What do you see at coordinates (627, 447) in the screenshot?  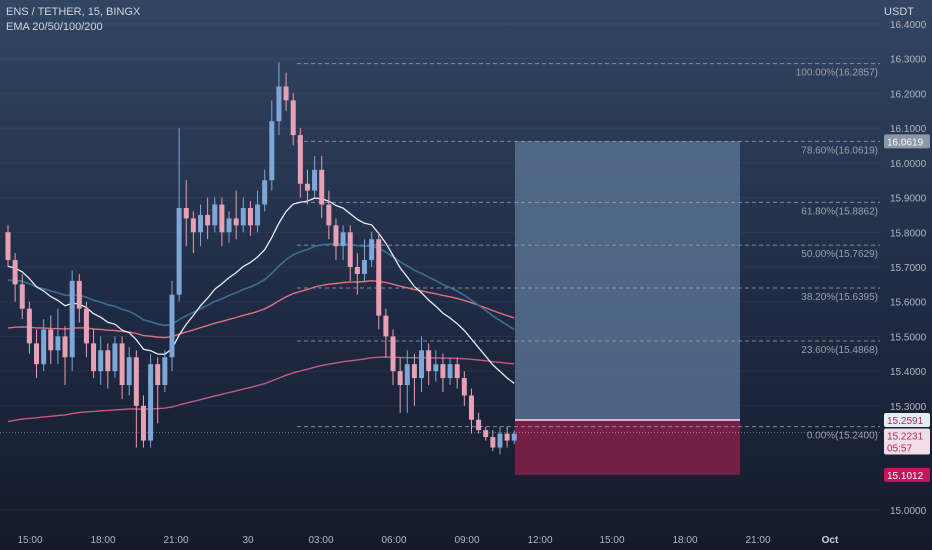 I see `stop-zone` at bounding box center [627, 447].